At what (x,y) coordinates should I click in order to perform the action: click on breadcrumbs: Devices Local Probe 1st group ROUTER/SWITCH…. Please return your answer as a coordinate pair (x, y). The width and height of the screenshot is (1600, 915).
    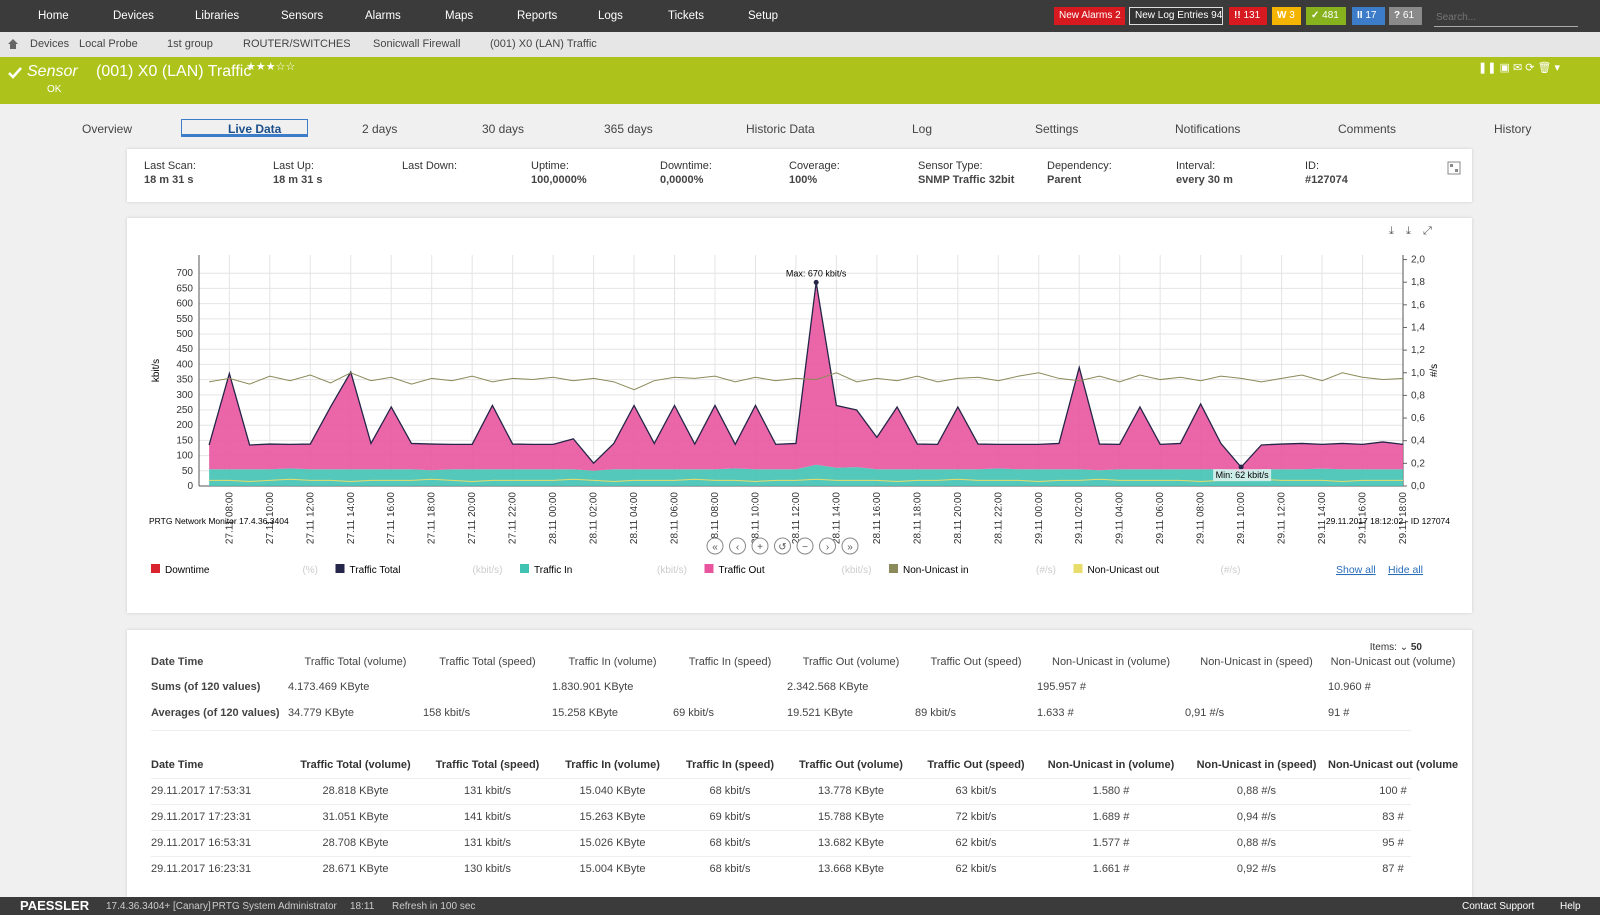
    Looking at the image, I should click on (800, 45).